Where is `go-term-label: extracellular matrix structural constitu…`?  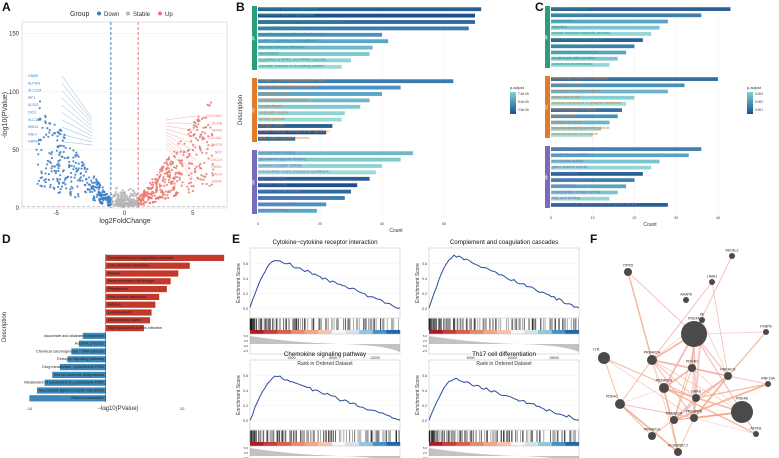 go-term-label: extracellular matrix structural constitu… is located at coordinates (294, 171).